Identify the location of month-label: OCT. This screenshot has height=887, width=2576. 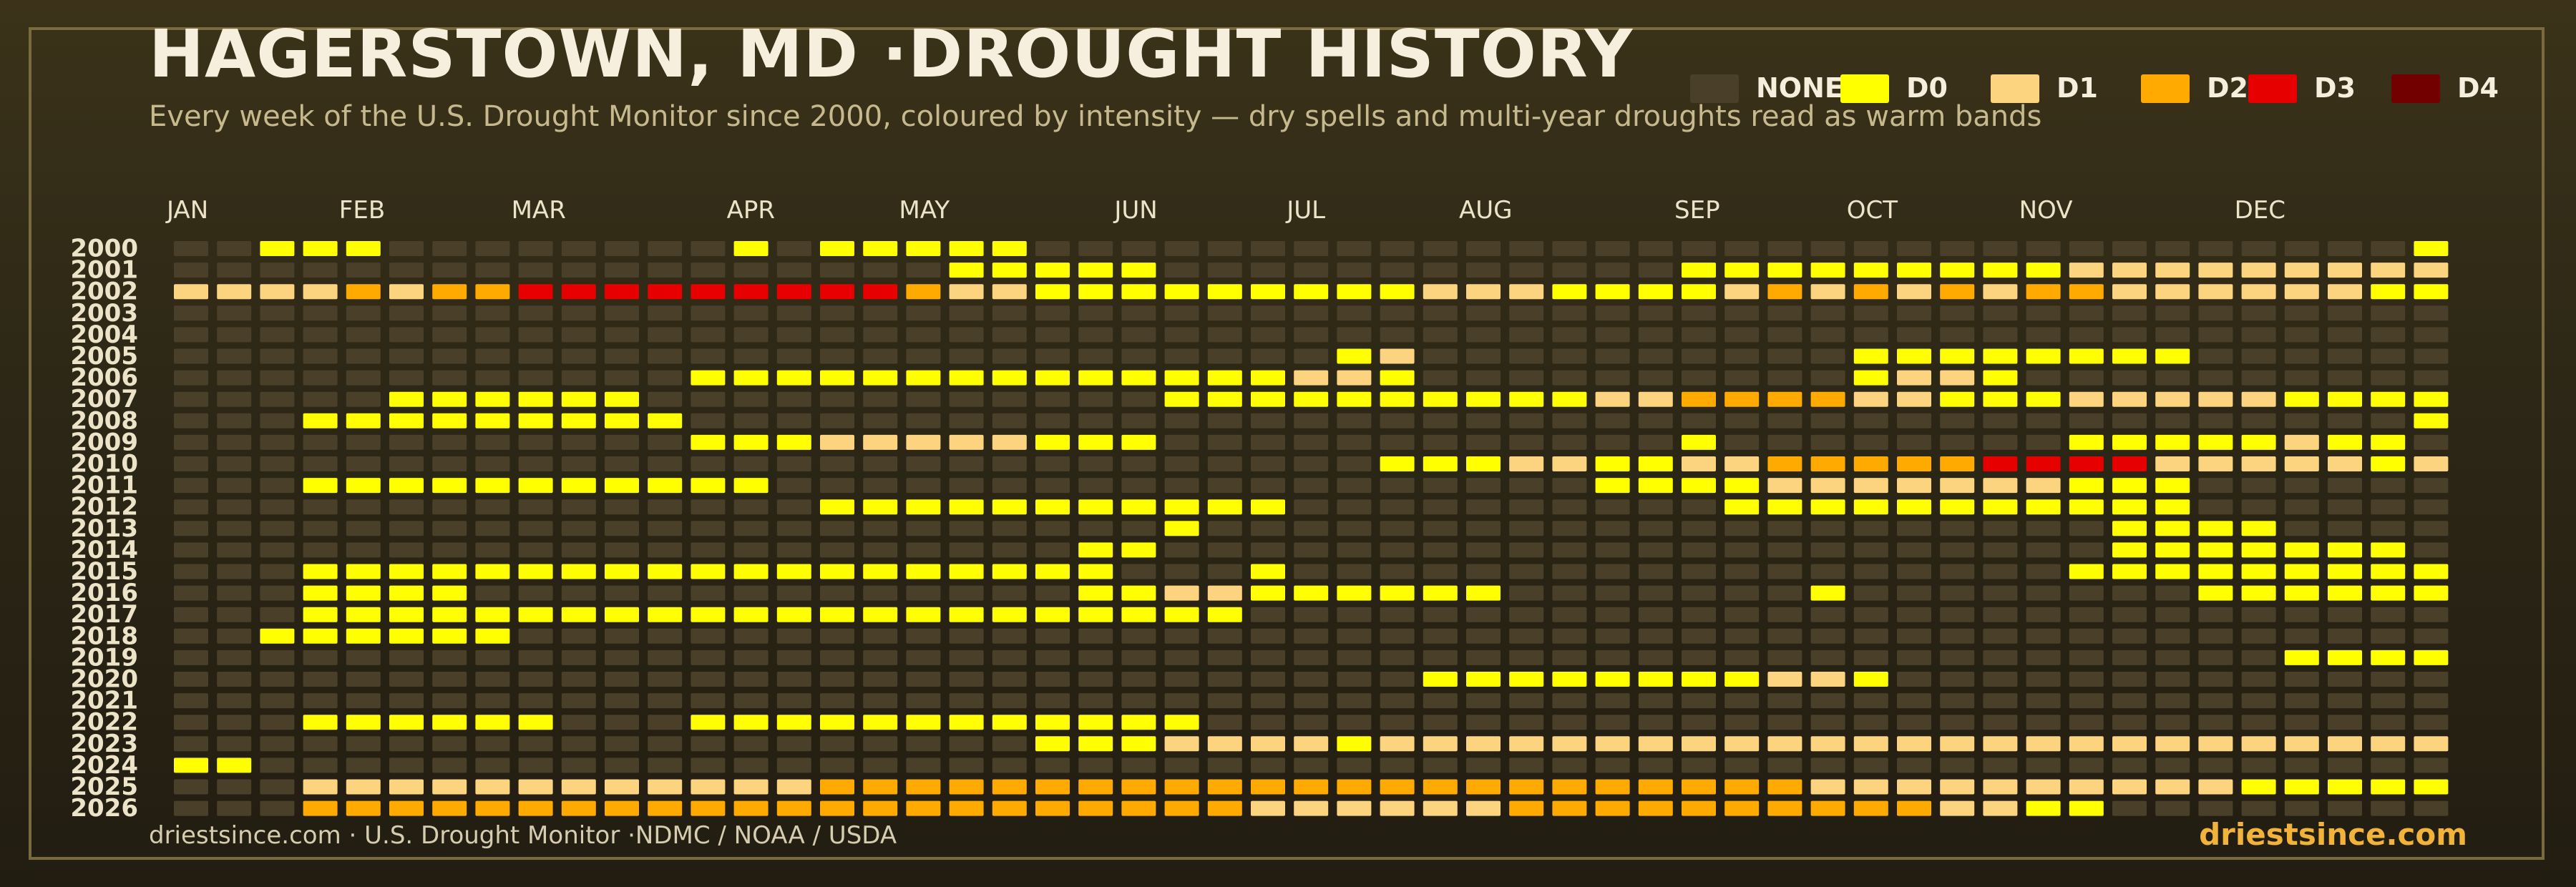
(1872, 210).